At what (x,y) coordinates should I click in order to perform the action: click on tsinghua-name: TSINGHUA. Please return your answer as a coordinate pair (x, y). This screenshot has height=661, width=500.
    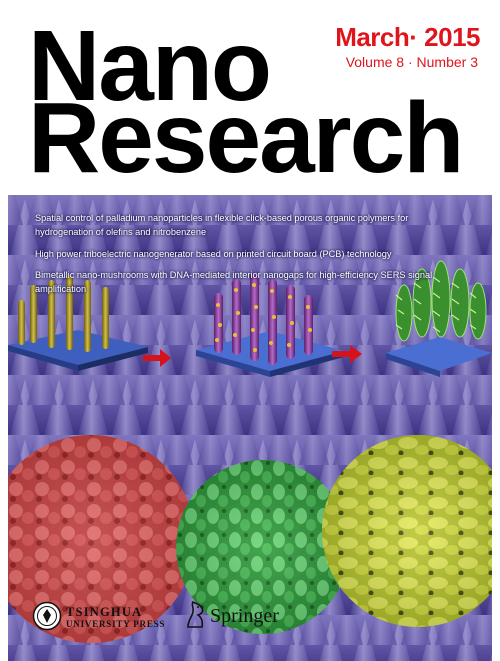
    Looking at the image, I should click on (104, 612).